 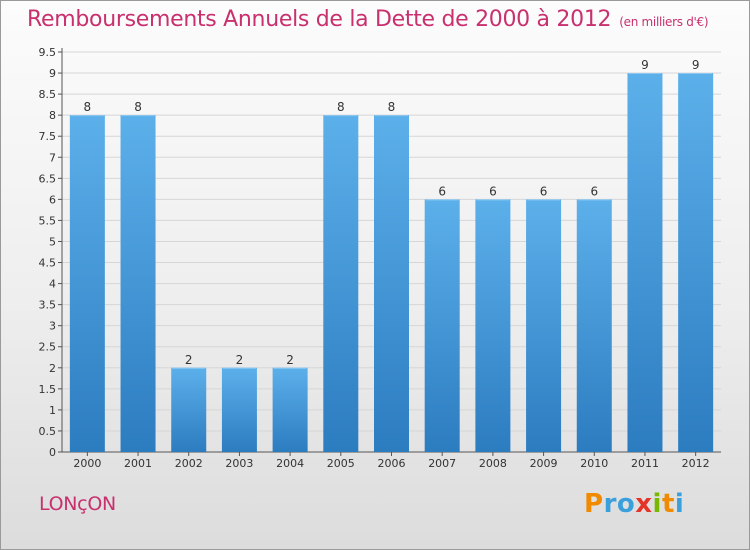 I want to click on logo-letter: o, so click(x=626, y=504).